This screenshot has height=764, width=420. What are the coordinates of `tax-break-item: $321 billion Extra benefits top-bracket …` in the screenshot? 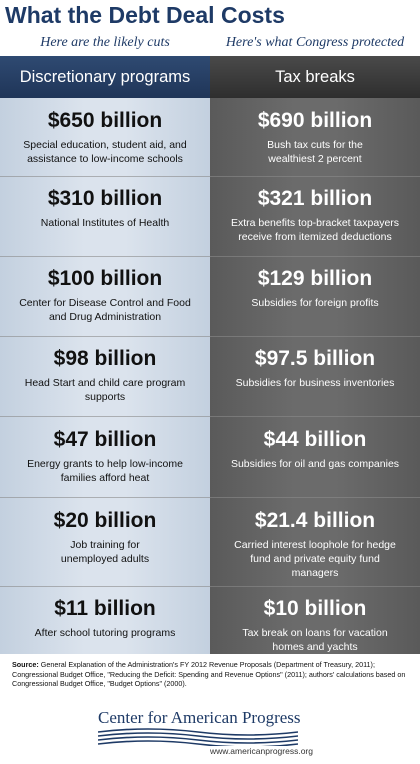 It's located at (315, 215).